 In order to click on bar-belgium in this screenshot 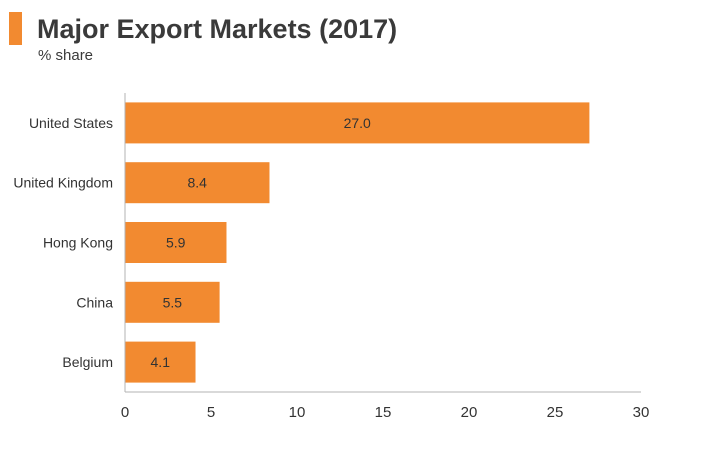, I will do `click(160, 362)`.